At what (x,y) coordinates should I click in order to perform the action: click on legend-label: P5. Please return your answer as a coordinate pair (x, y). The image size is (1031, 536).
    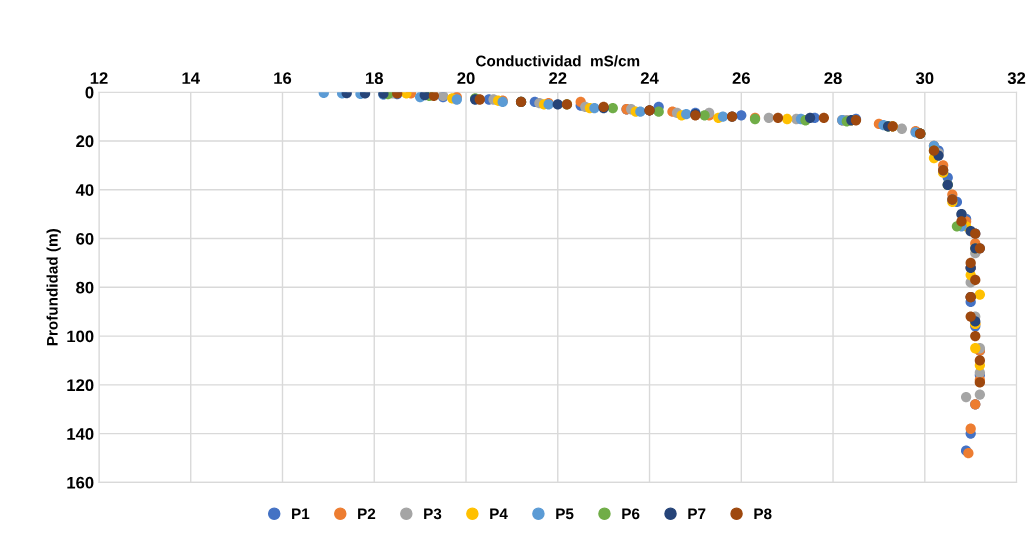
    Looking at the image, I should click on (565, 514).